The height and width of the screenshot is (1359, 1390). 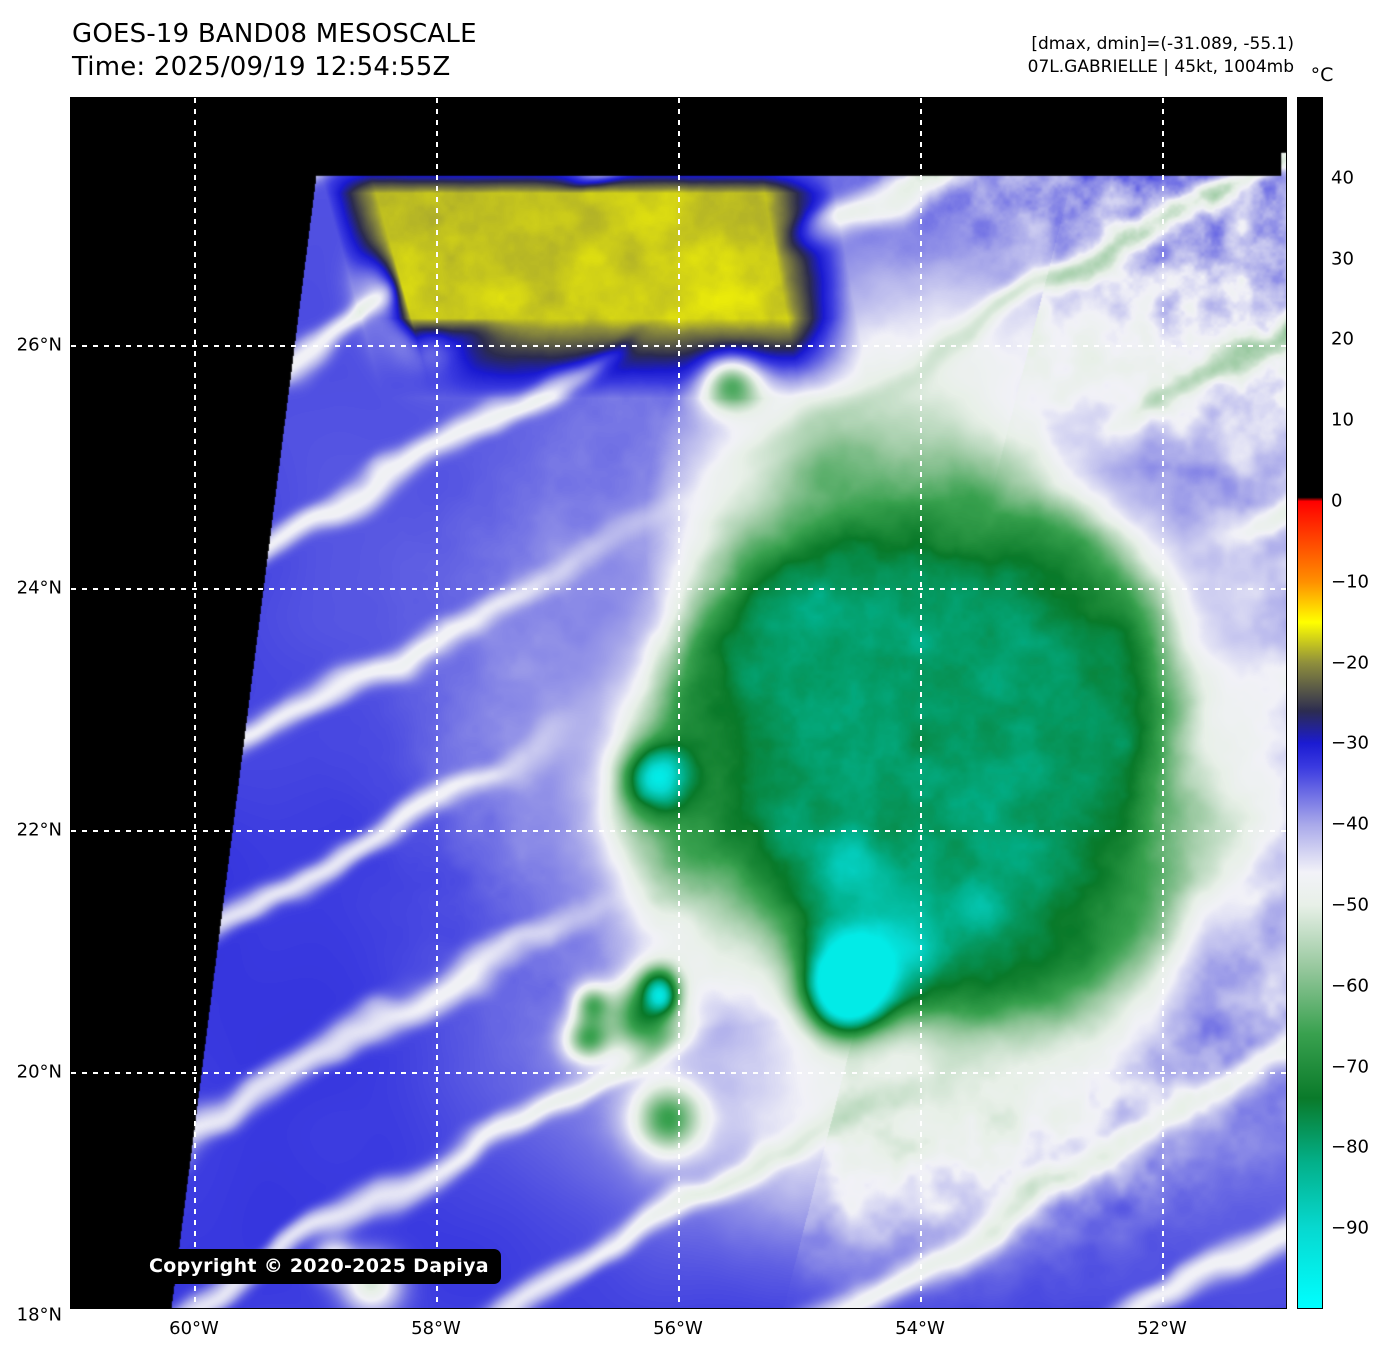 What do you see at coordinates (1350, 986) in the screenshot?
I see `colorbar-tick-10: −60` at bounding box center [1350, 986].